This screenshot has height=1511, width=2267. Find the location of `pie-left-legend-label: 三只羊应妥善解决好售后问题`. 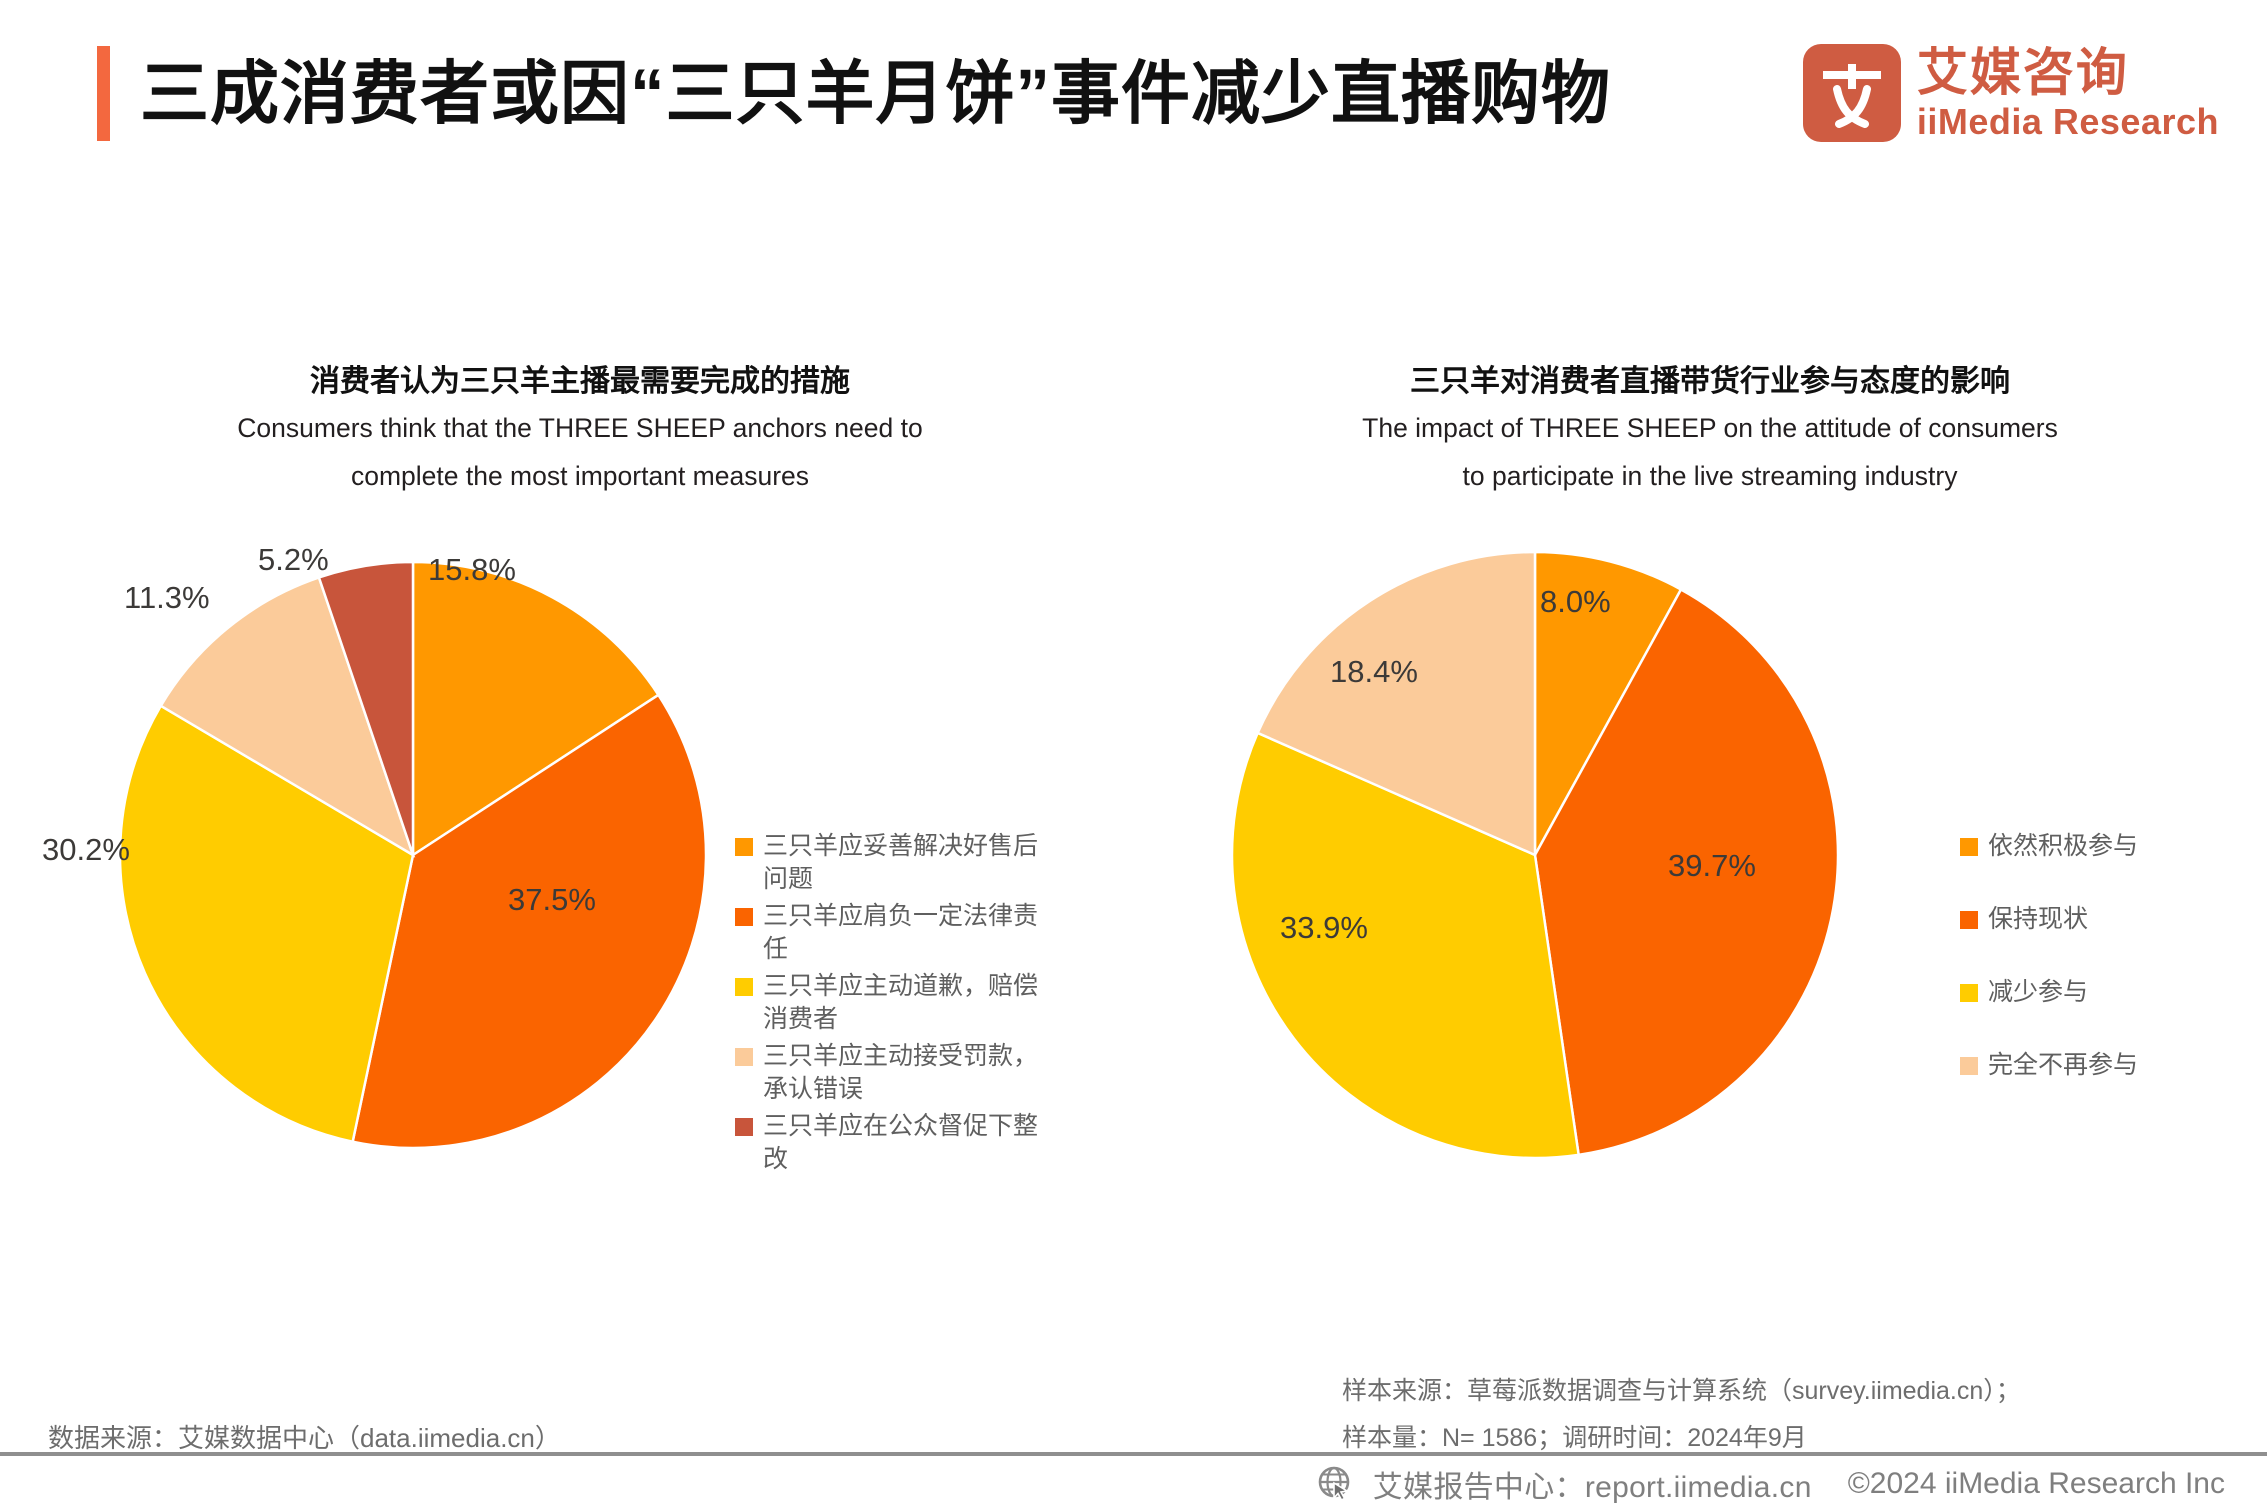

pie-left-legend-label: 三只羊应妥善解决好售后问题 is located at coordinates (901, 862).